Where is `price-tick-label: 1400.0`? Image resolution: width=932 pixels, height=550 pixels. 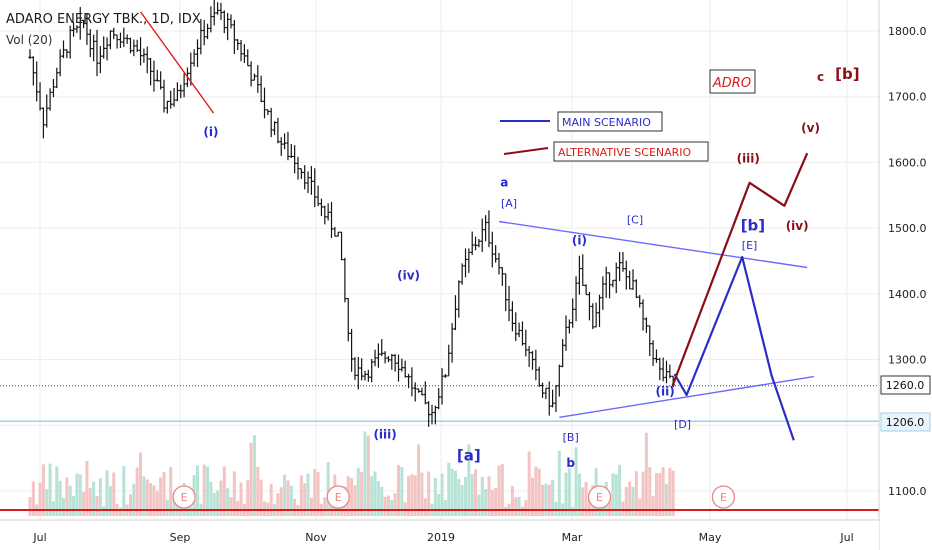 price-tick-label: 1400.0 is located at coordinates (907, 294).